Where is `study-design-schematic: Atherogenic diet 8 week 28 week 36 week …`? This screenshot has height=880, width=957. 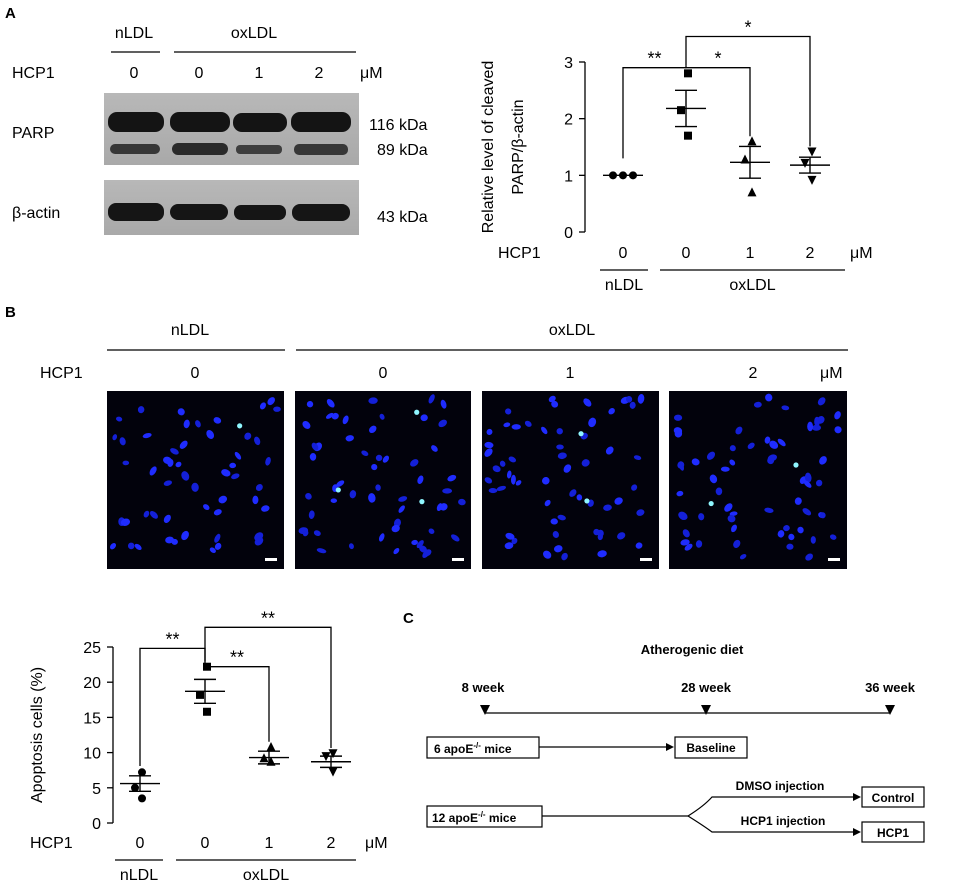 study-design-schematic: Atherogenic diet 8 week 28 week 36 week … is located at coordinates (675, 742).